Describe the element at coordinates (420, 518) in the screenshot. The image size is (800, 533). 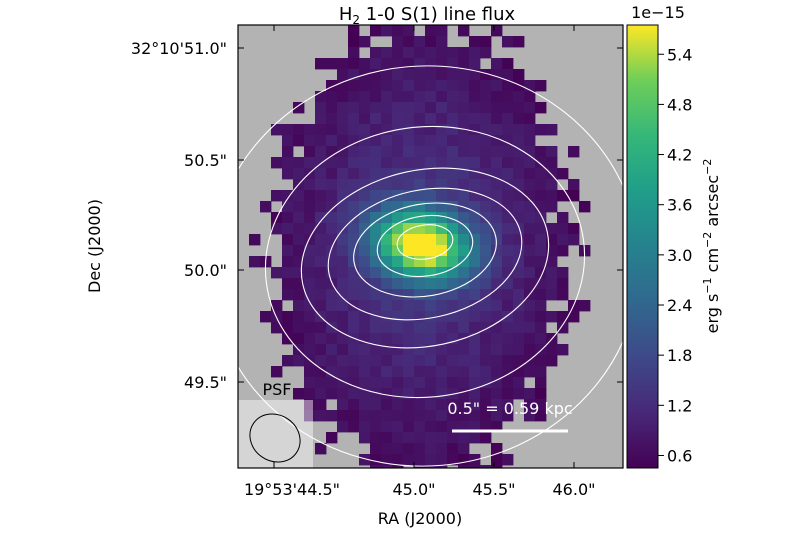
I see `x-axis-label: RA (J2000)` at that location.